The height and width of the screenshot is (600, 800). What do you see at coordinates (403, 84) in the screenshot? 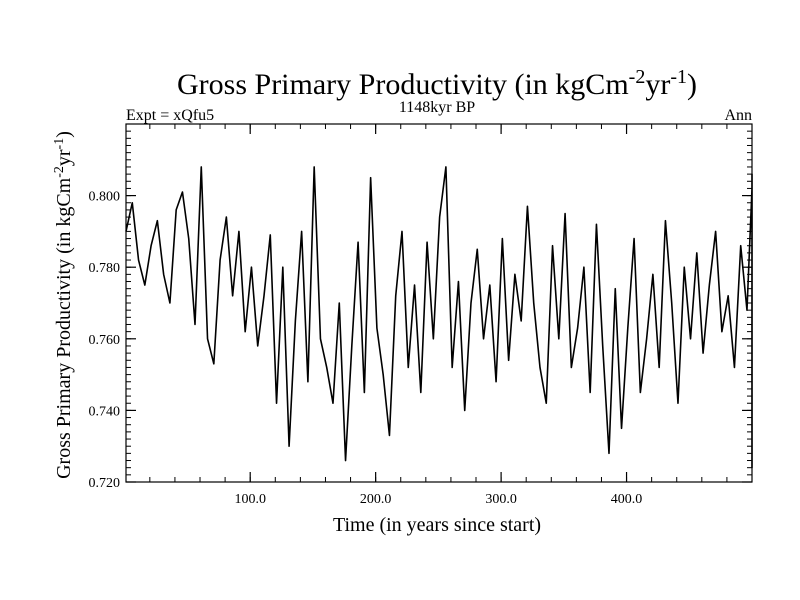
I see `chart-title-main: Gross Primary Productivity (in kgCm` at bounding box center [403, 84].